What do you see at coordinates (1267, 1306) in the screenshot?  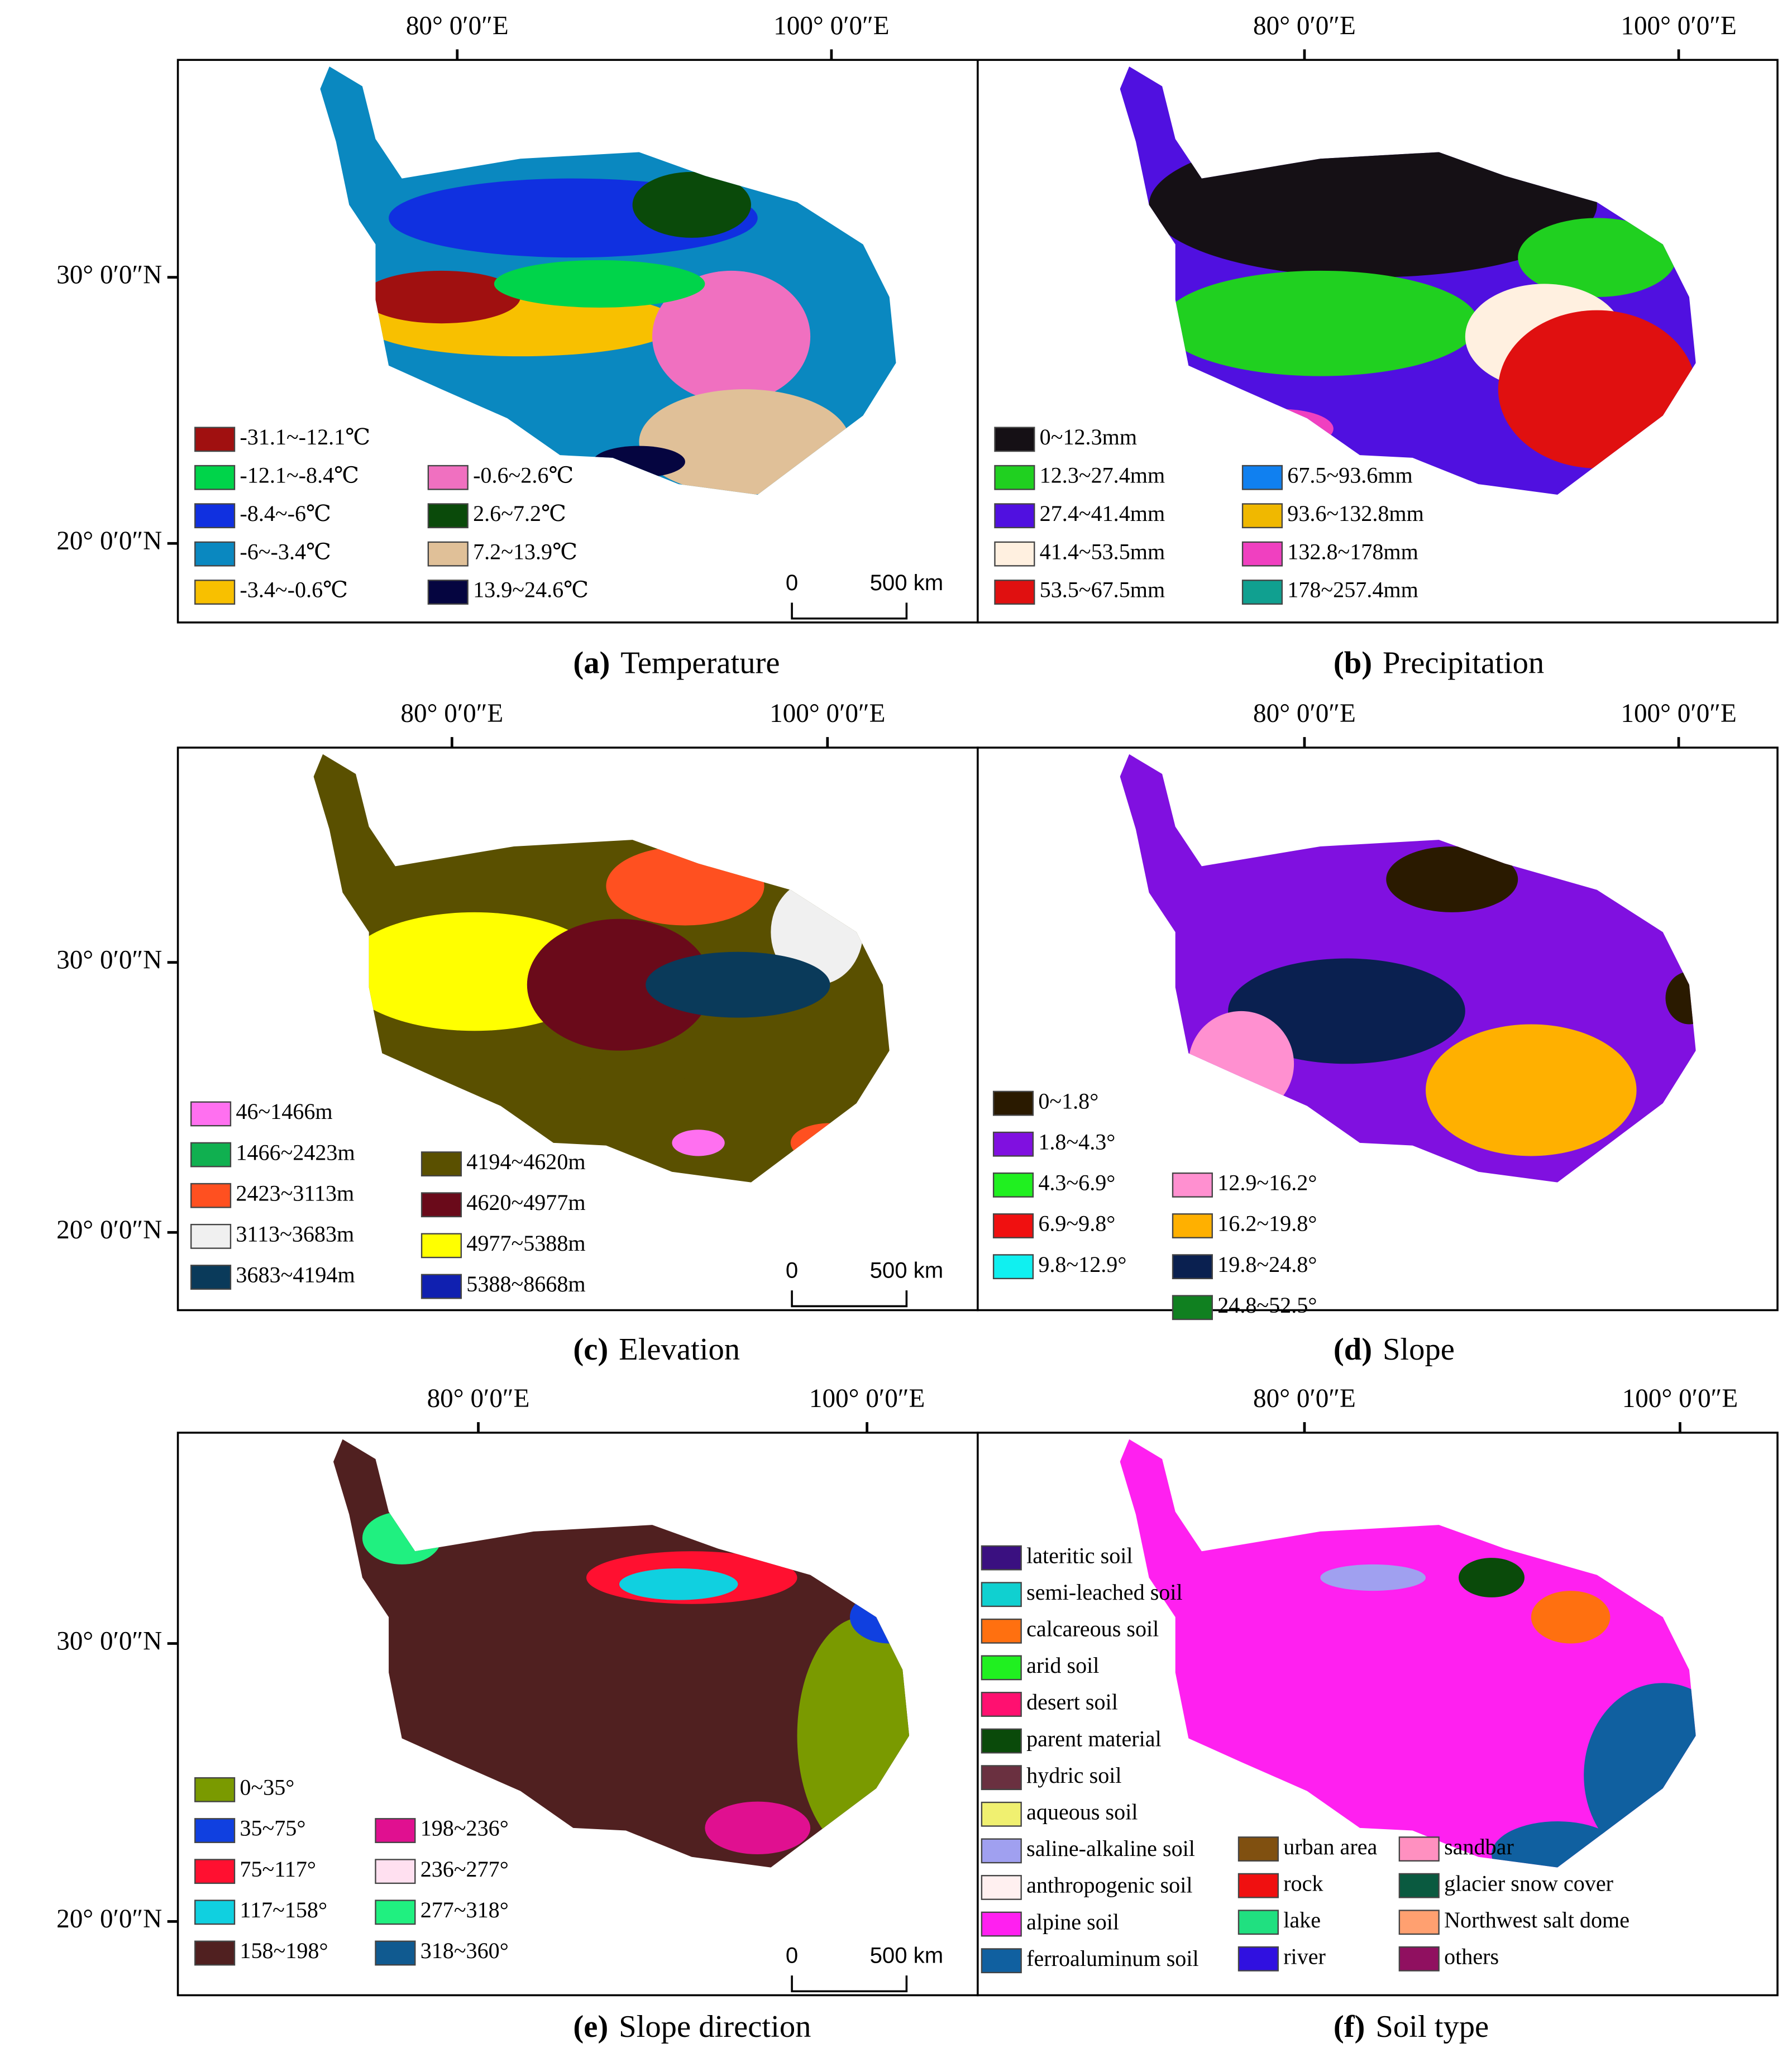 I see `legend-label: 24.8~52.5°` at bounding box center [1267, 1306].